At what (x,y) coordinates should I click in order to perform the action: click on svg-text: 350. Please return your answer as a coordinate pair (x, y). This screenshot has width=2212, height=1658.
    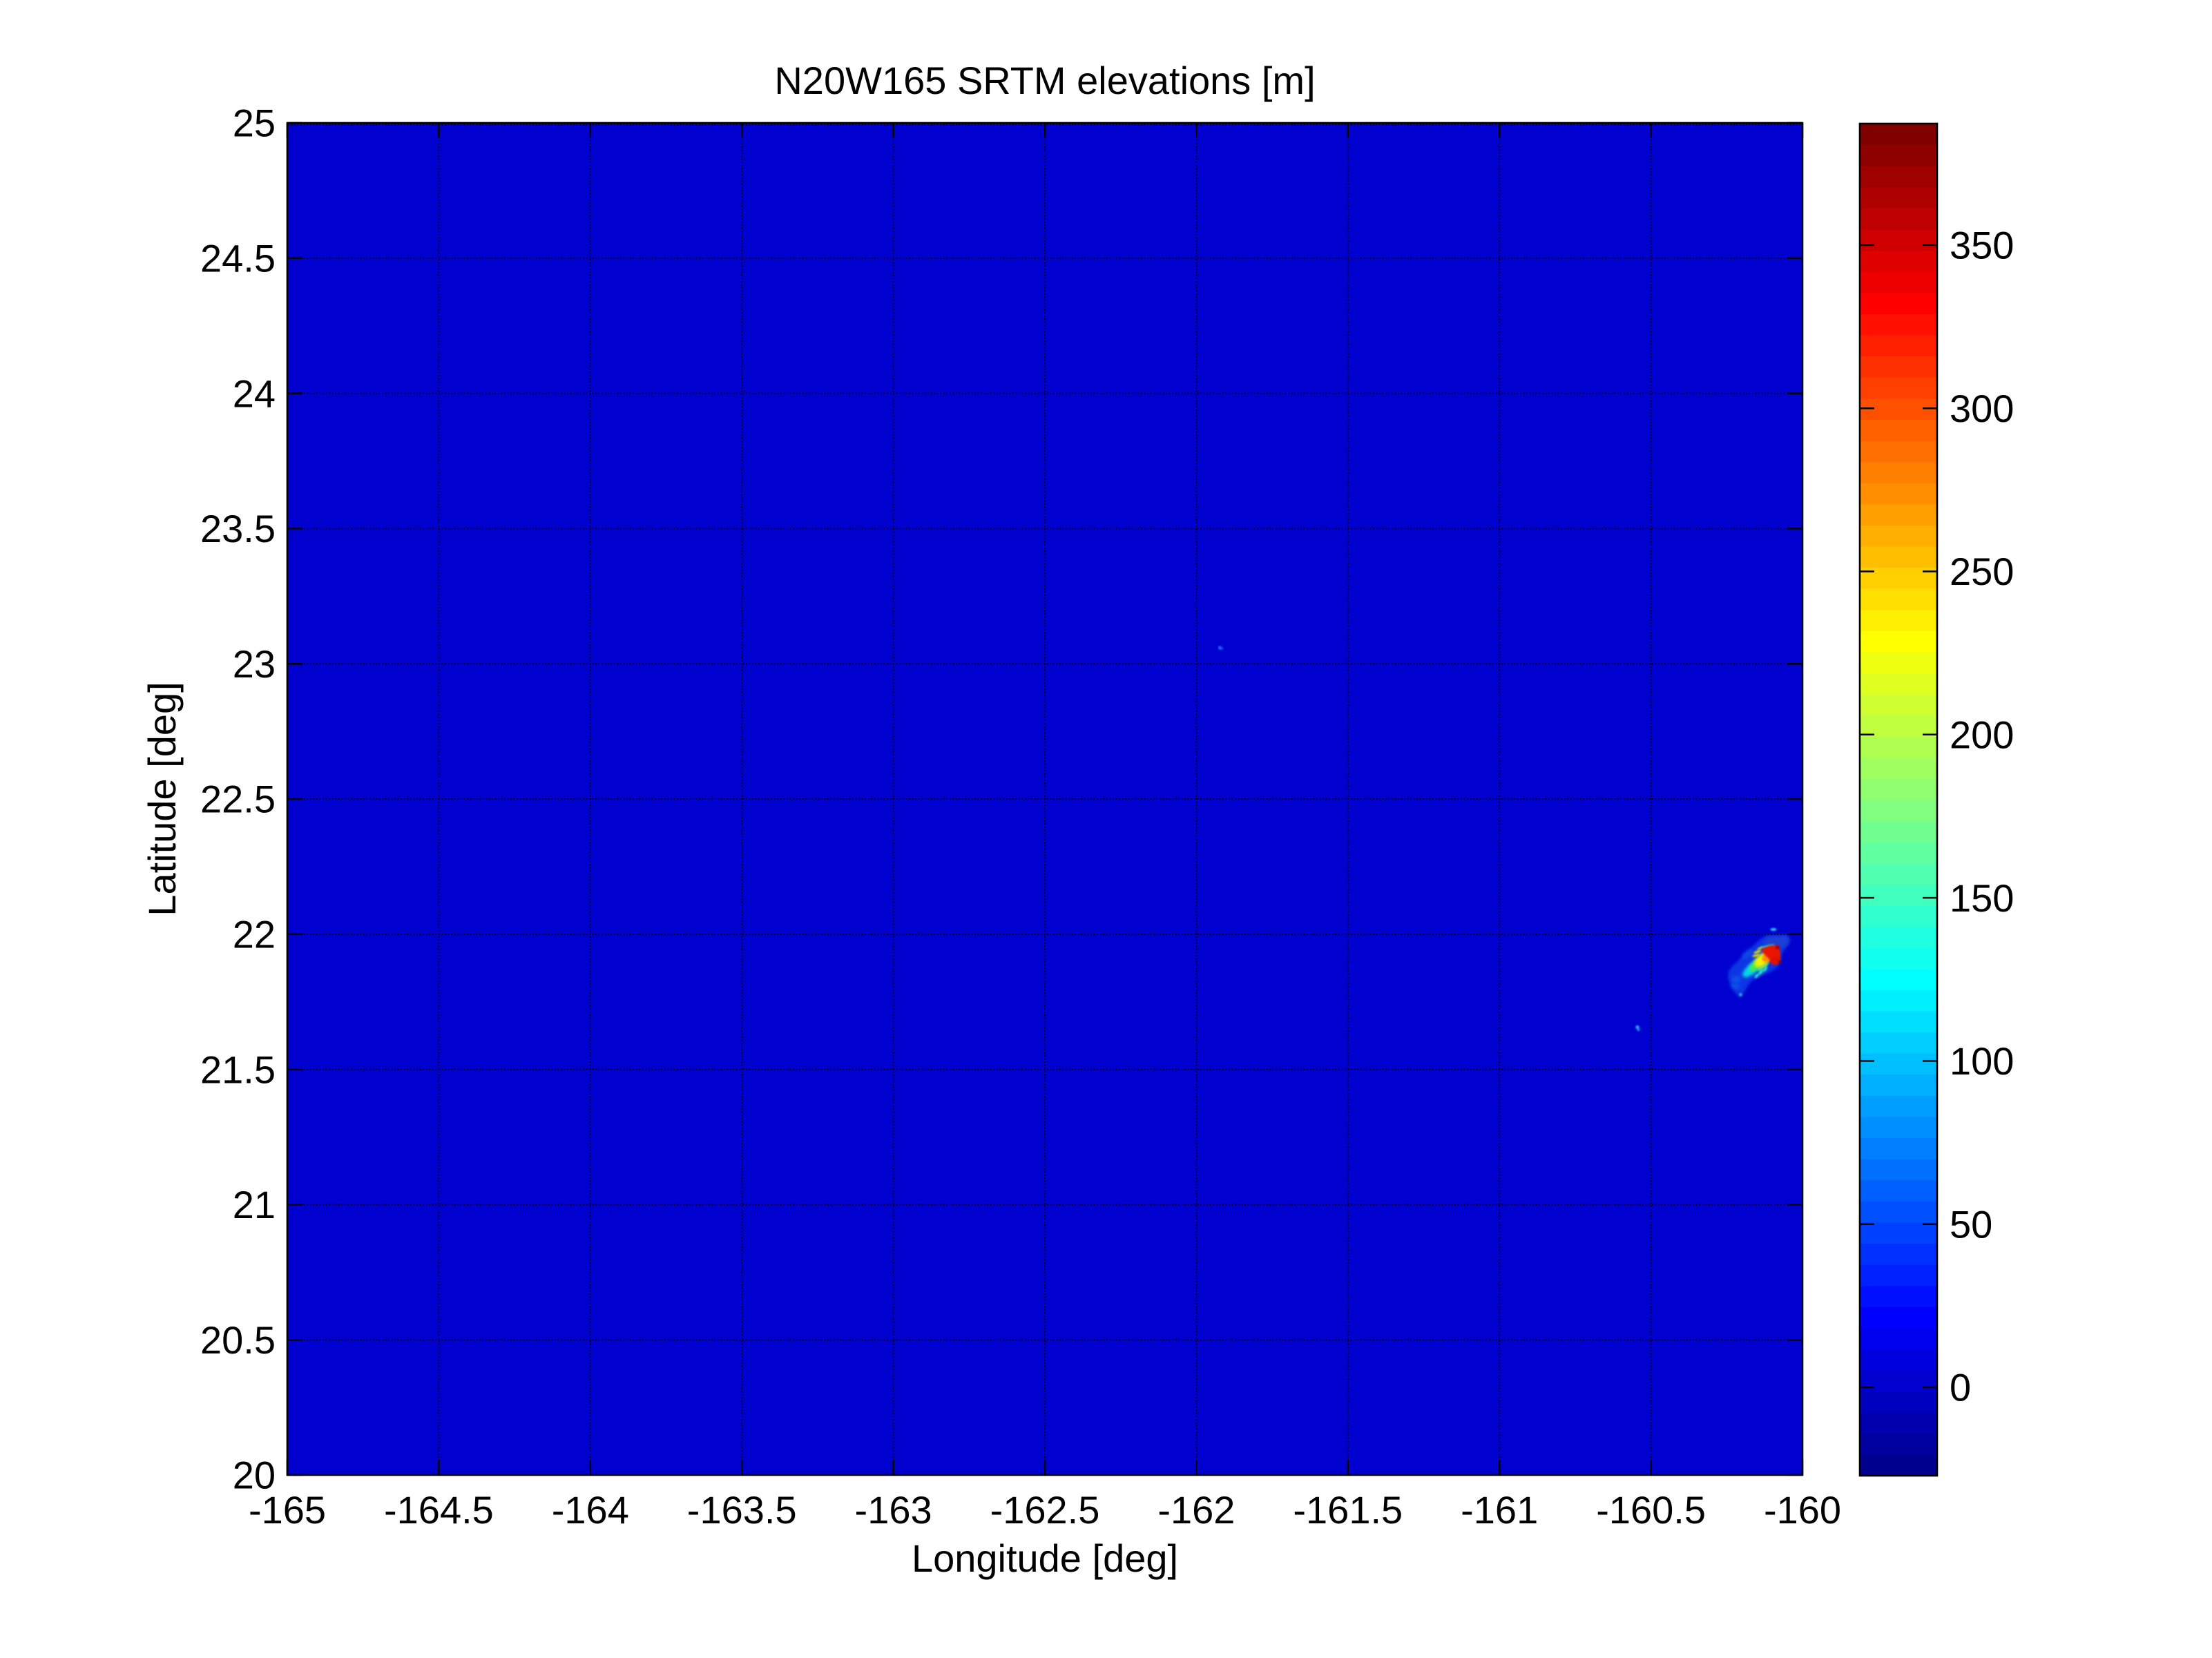
    Looking at the image, I should click on (1982, 245).